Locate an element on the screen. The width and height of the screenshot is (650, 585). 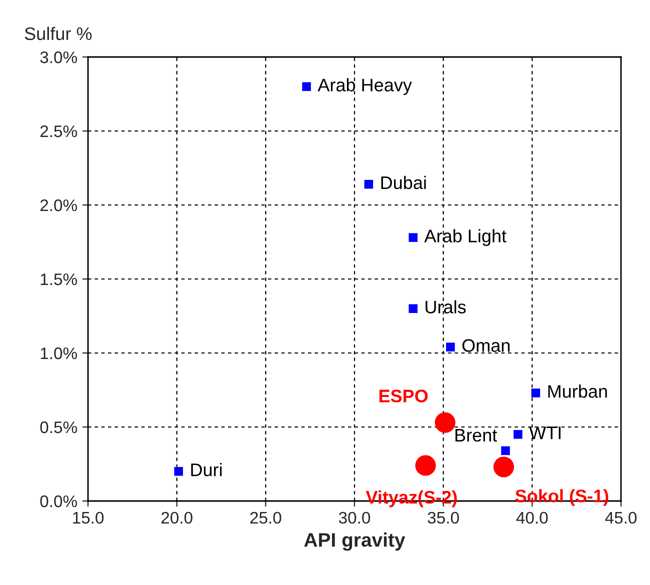
x-tick-label: 20.0 is located at coordinates (176, 518).